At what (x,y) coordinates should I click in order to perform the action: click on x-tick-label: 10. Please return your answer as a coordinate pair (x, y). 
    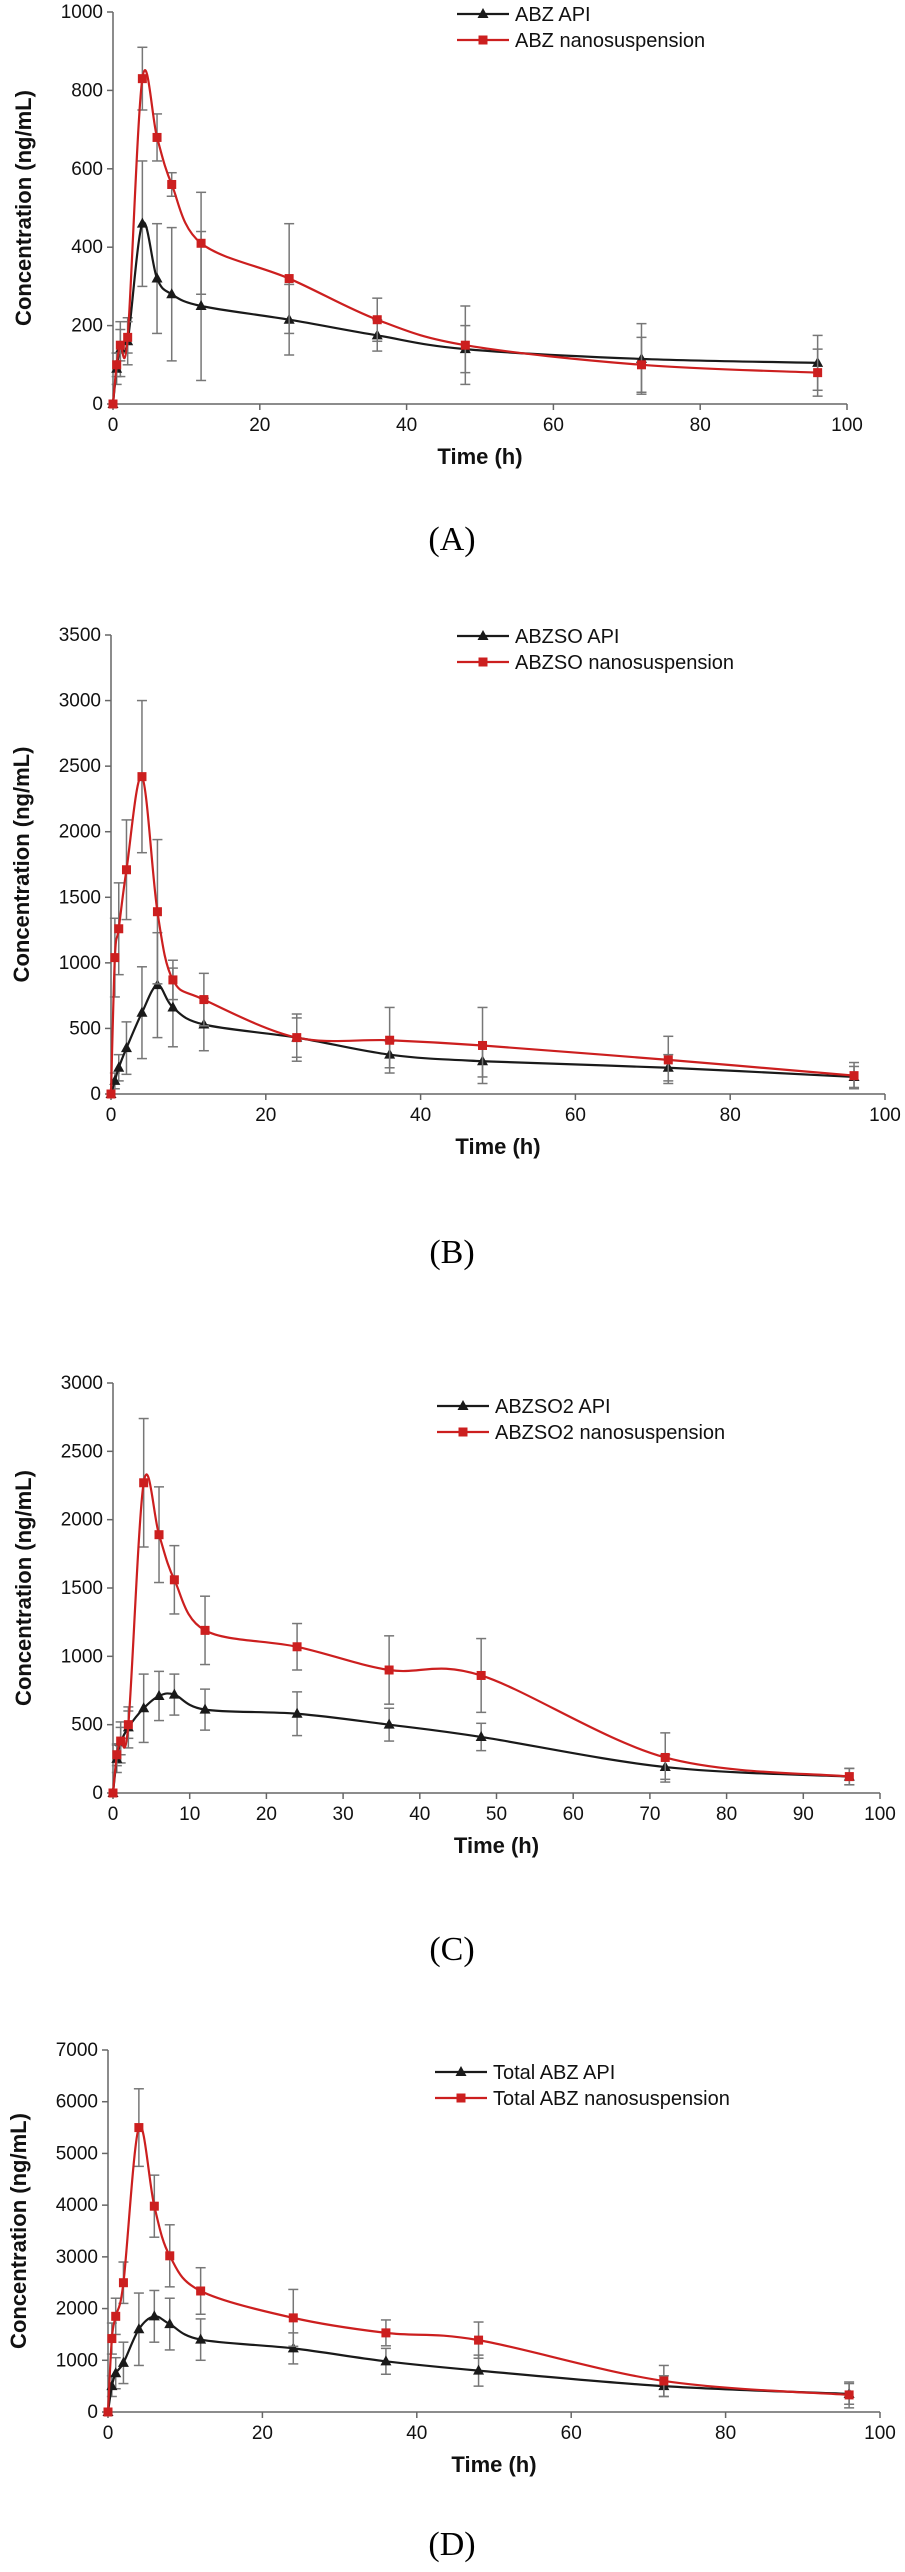
    Looking at the image, I should click on (189, 1814).